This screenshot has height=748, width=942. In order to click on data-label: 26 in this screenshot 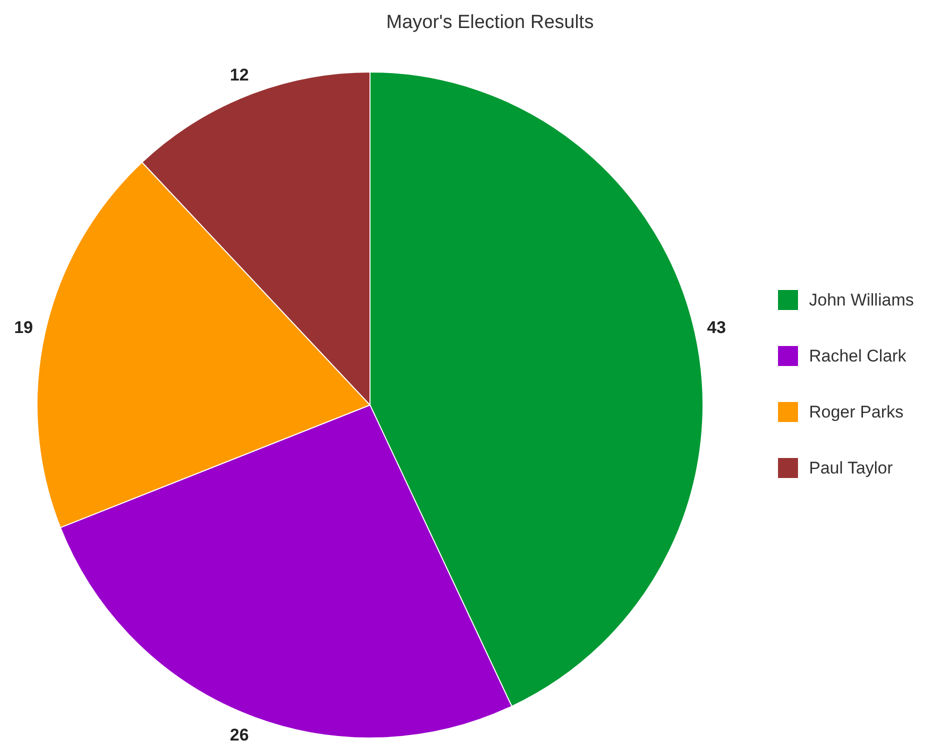, I will do `click(239, 735)`.